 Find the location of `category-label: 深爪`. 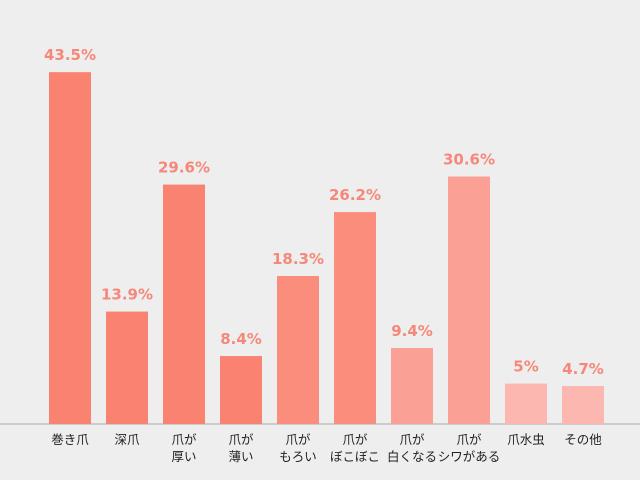

category-label: 深爪 is located at coordinates (127, 439).